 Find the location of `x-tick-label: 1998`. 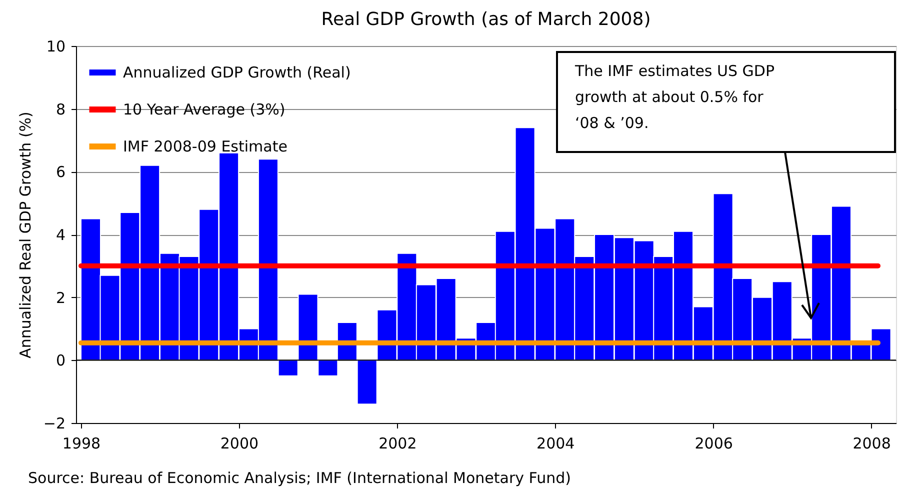

x-tick-label: 1998 is located at coordinates (81, 443).